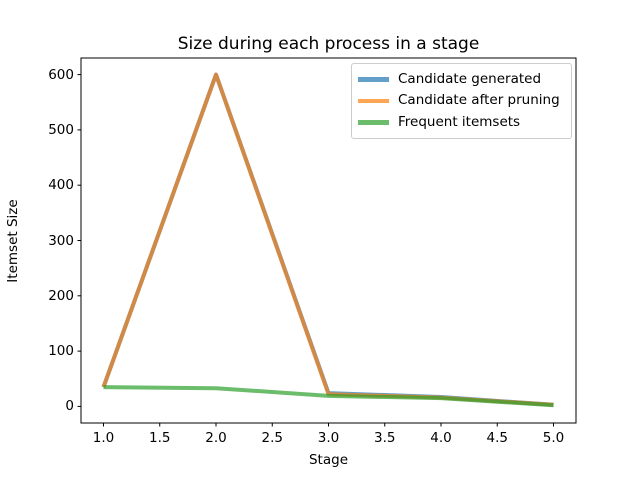 This screenshot has width=640, height=480. Describe the element at coordinates (160, 438) in the screenshot. I see `x-tick-label: 1.5` at that location.